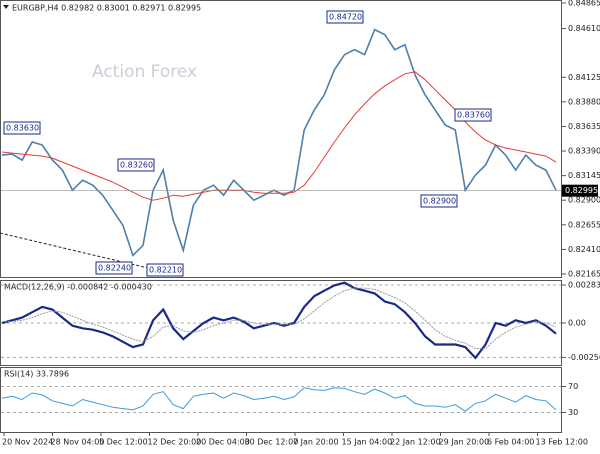 The height and width of the screenshot is (454, 600). Describe the element at coordinates (584, 28) in the screenshot. I see `y-tick-label: 0.84610` at that location.